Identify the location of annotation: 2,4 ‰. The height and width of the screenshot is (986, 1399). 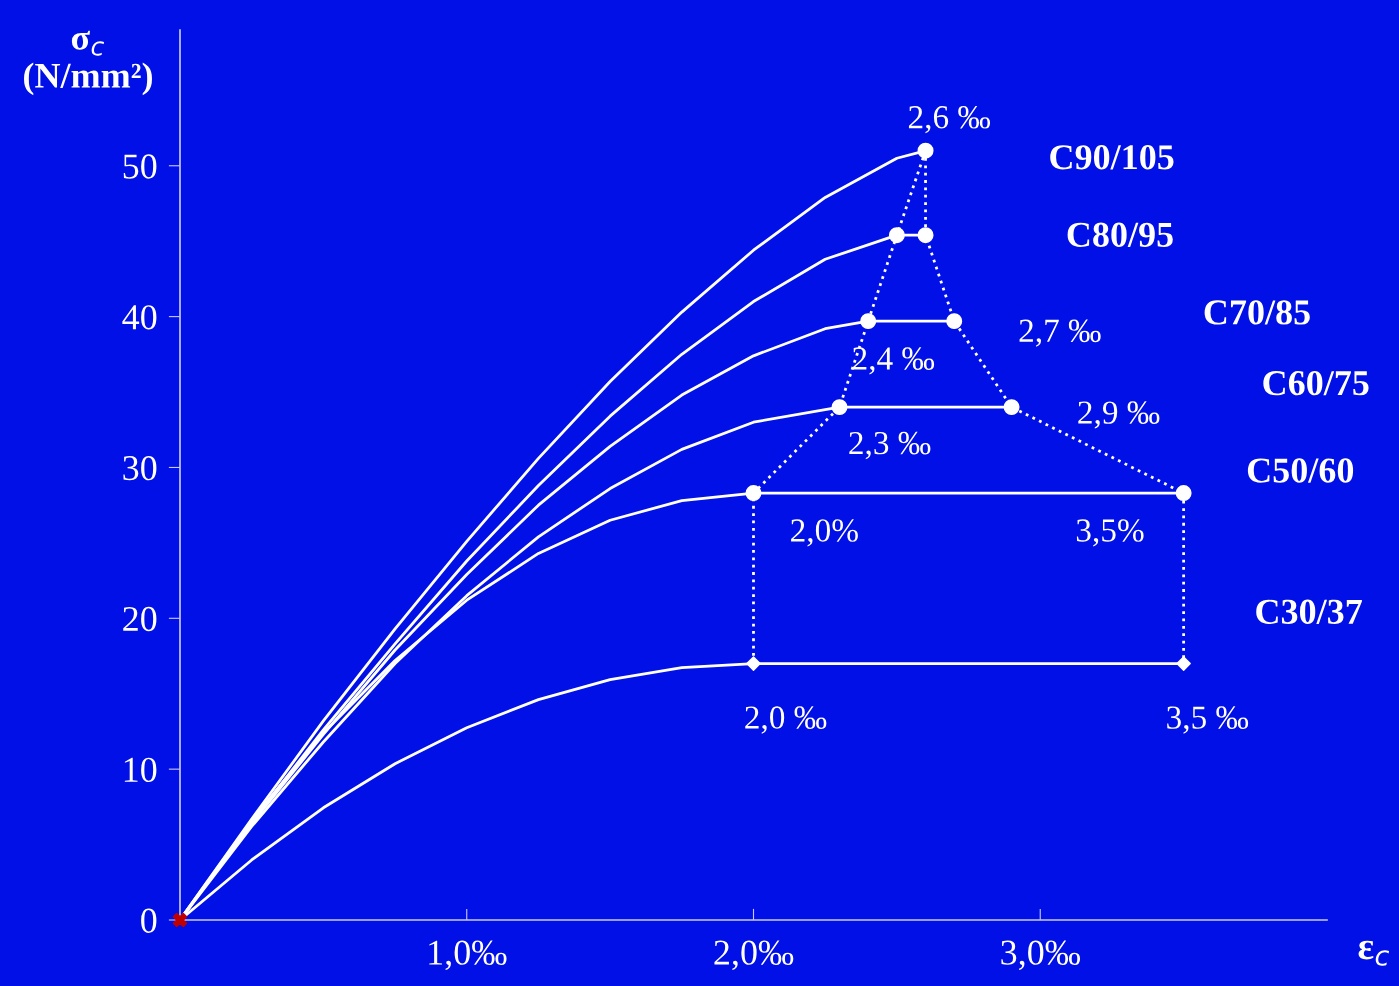
(894, 361).